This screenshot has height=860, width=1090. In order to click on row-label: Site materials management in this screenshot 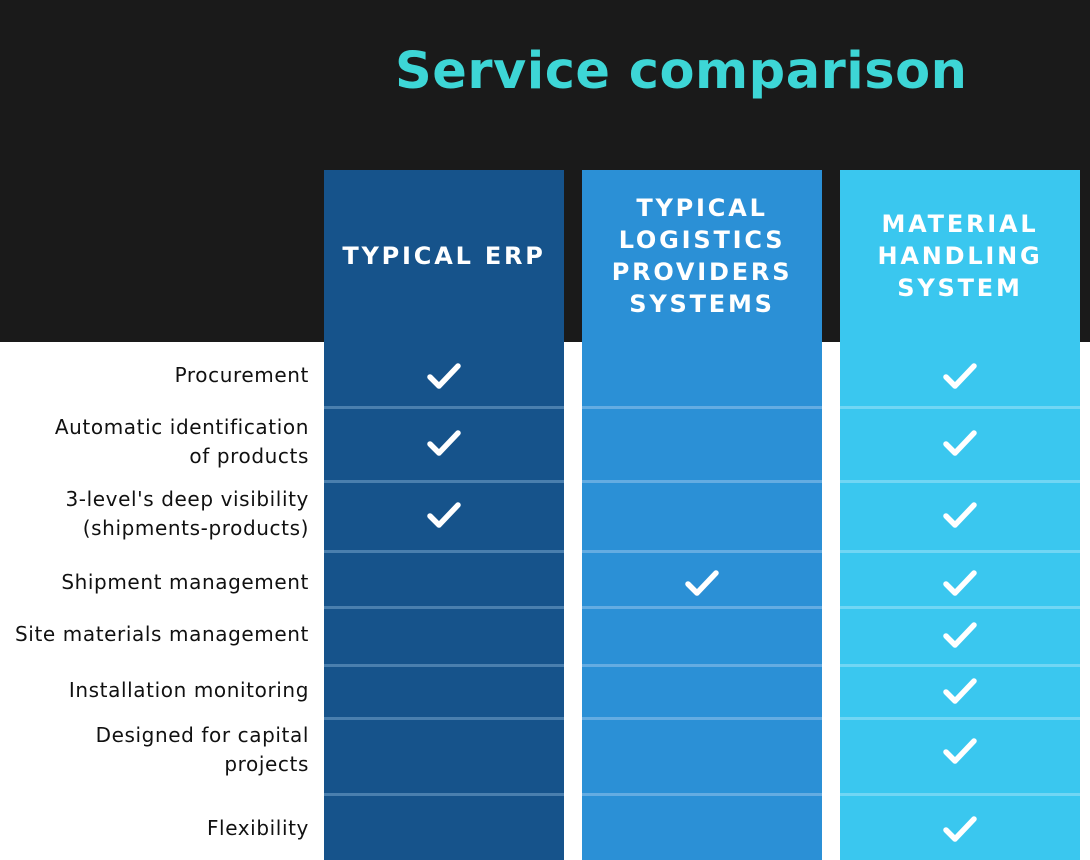, I will do `click(162, 633)`.